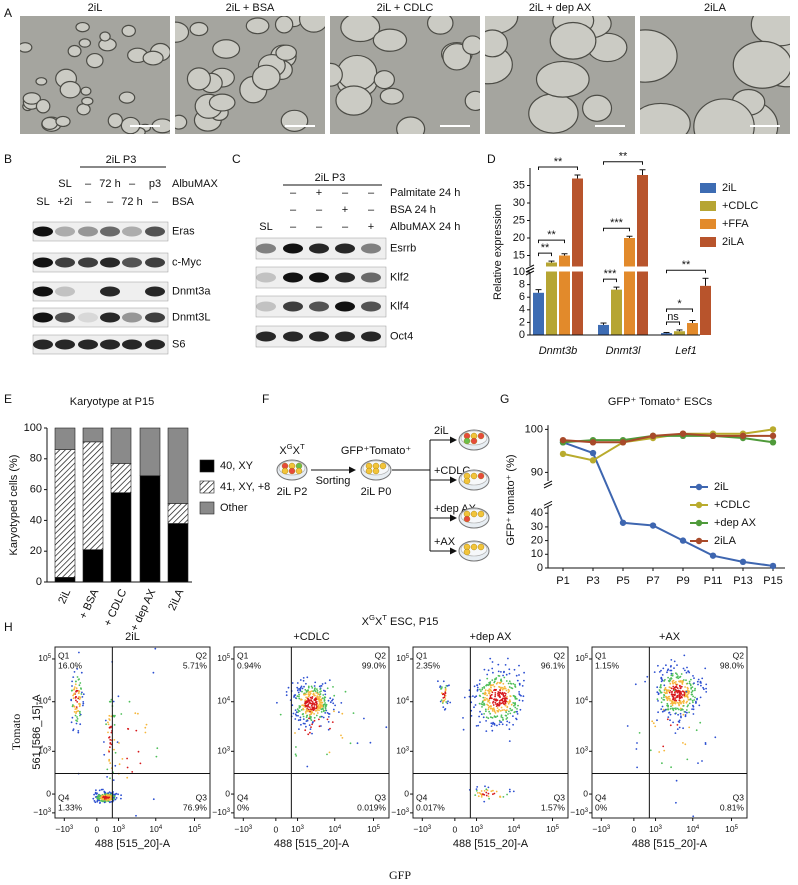 The width and height of the screenshot is (798, 885). What do you see at coordinates (374, 665) in the screenshot?
I see `quadrant-percent: 99.0%` at bounding box center [374, 665].